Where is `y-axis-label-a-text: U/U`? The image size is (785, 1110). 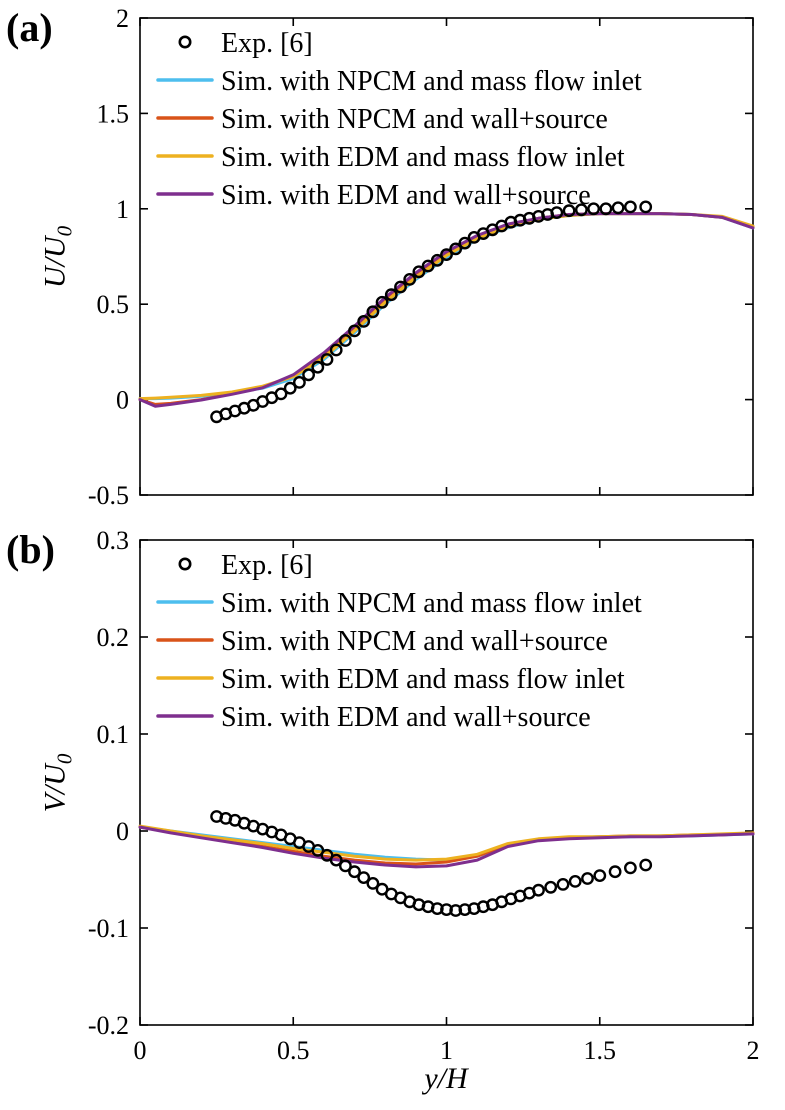
y-axis-label-a-text: U/U is located at coordinates (55, 262).